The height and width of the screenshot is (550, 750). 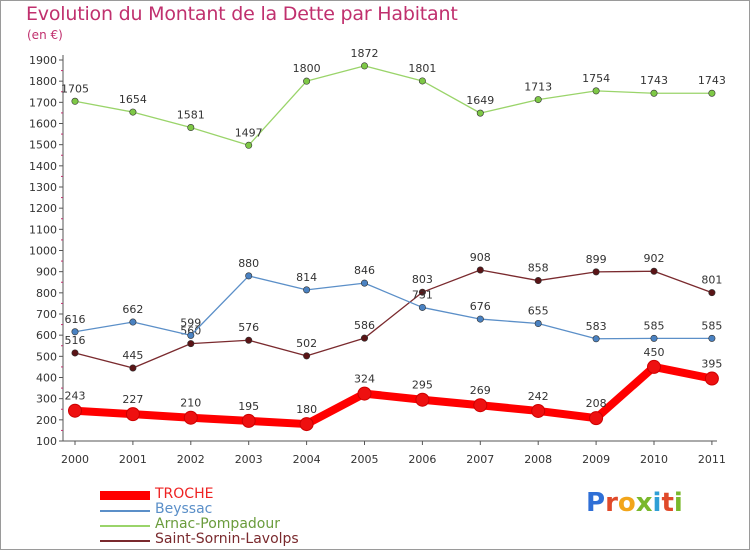 I want to click on logo-letter: i, so click(x=657, y=503).